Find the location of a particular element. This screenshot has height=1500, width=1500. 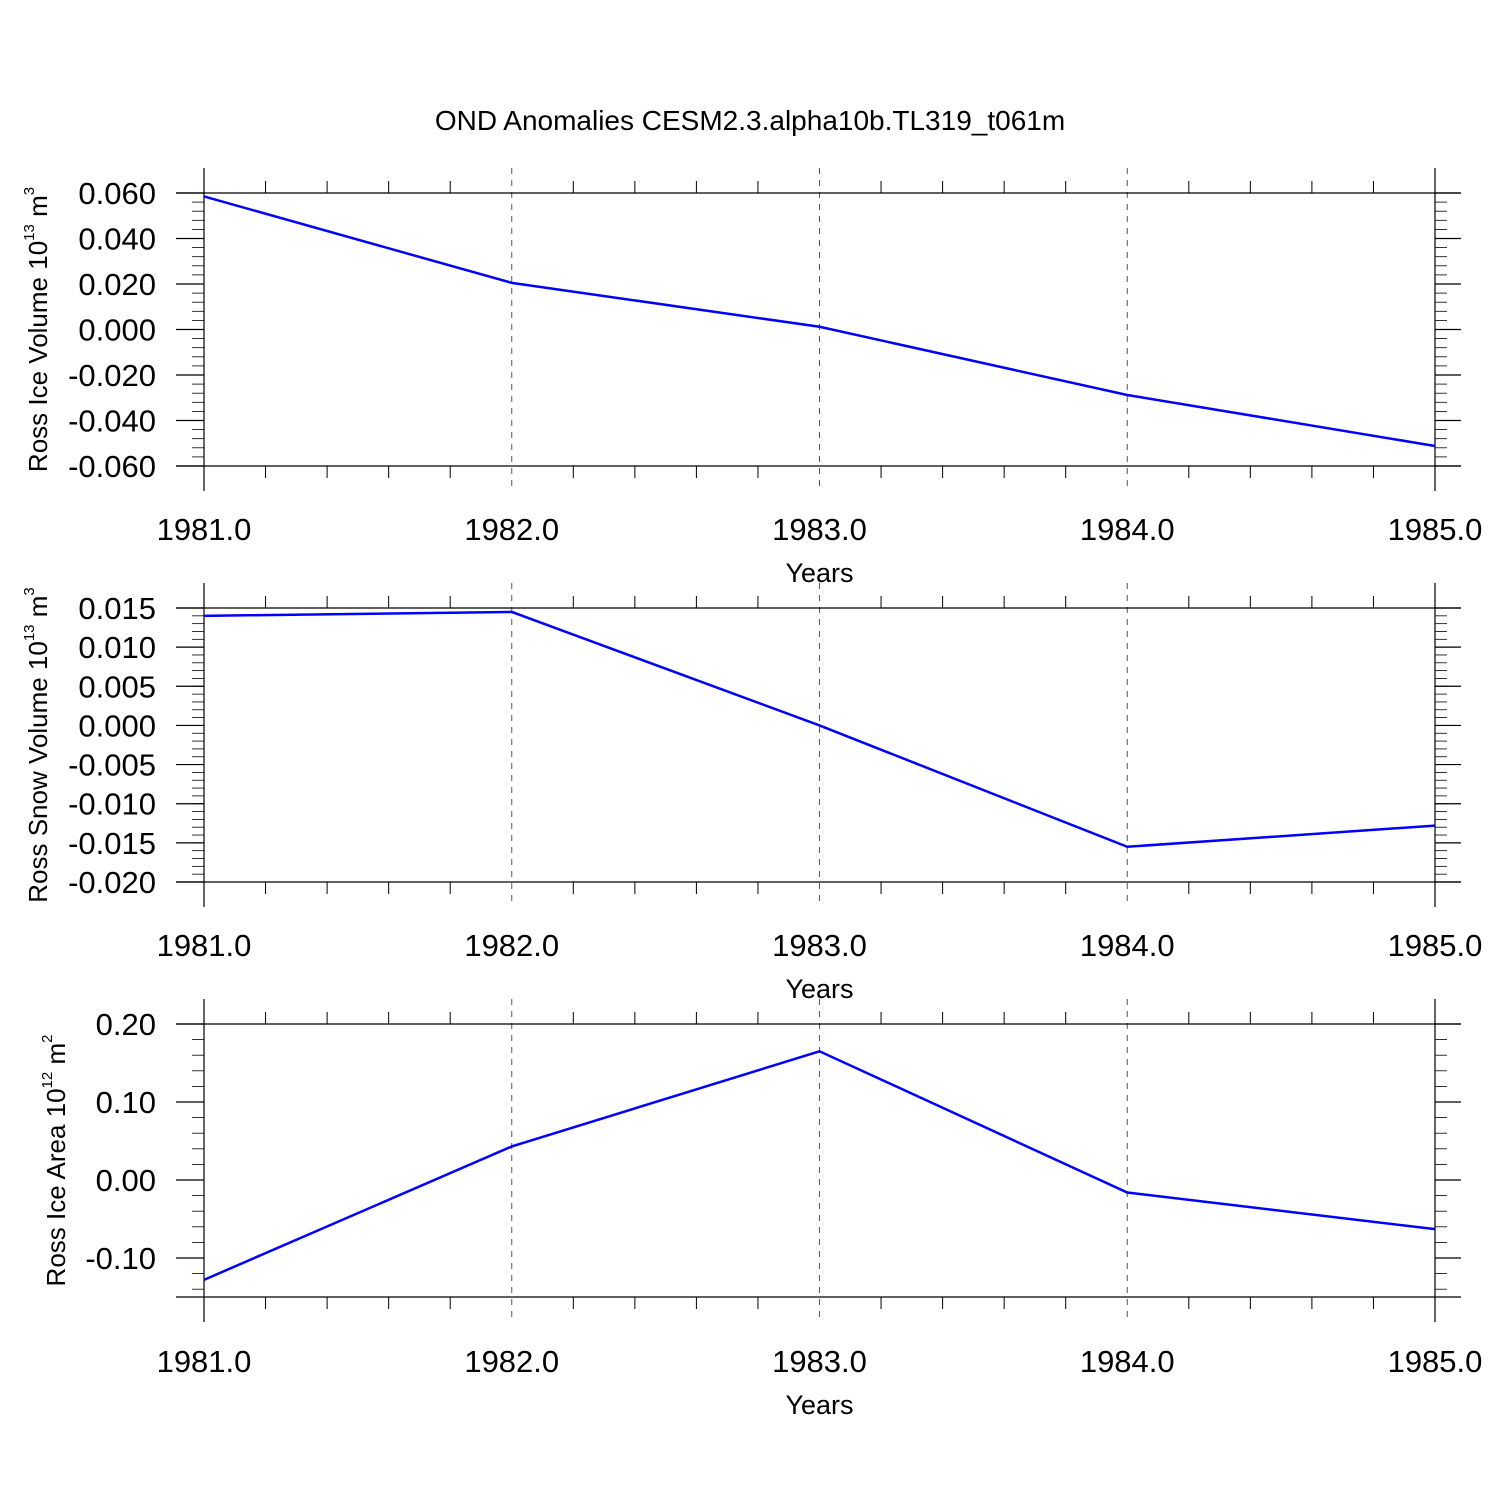

y-tick-label: -0.060 is located at coordinates (112, 466).